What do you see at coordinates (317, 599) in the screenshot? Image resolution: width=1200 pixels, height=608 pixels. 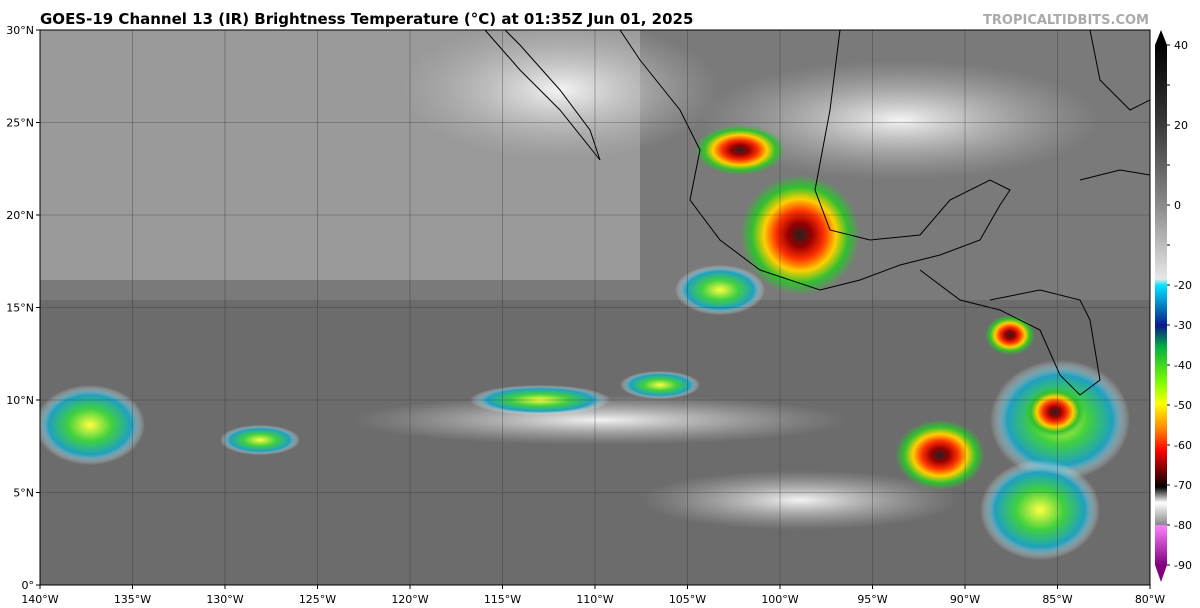 I see `longitude-label: 125°W` at bounding box center [317, 599].